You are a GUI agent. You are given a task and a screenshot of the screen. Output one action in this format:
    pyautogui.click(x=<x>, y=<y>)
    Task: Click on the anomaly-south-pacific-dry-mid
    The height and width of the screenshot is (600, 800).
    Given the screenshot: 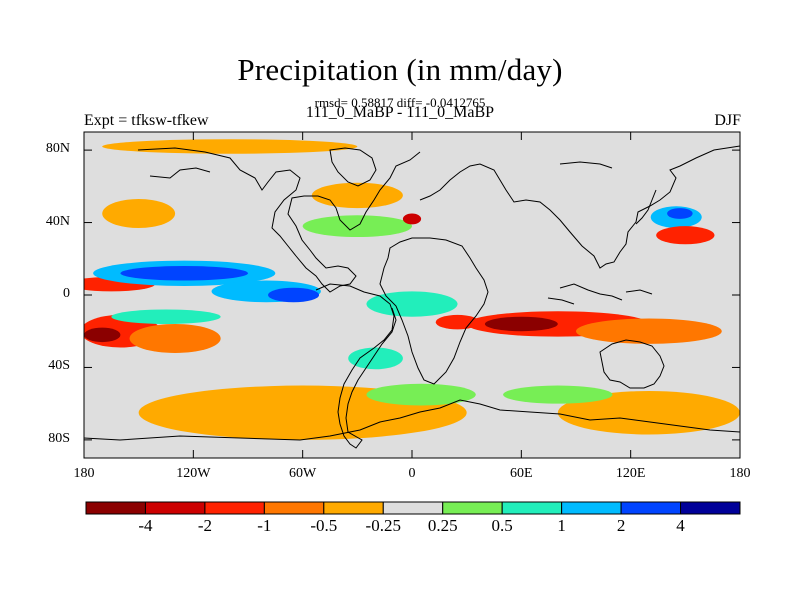 What is the action you would take?
    pyautogui.click(x=175, y=338)
    